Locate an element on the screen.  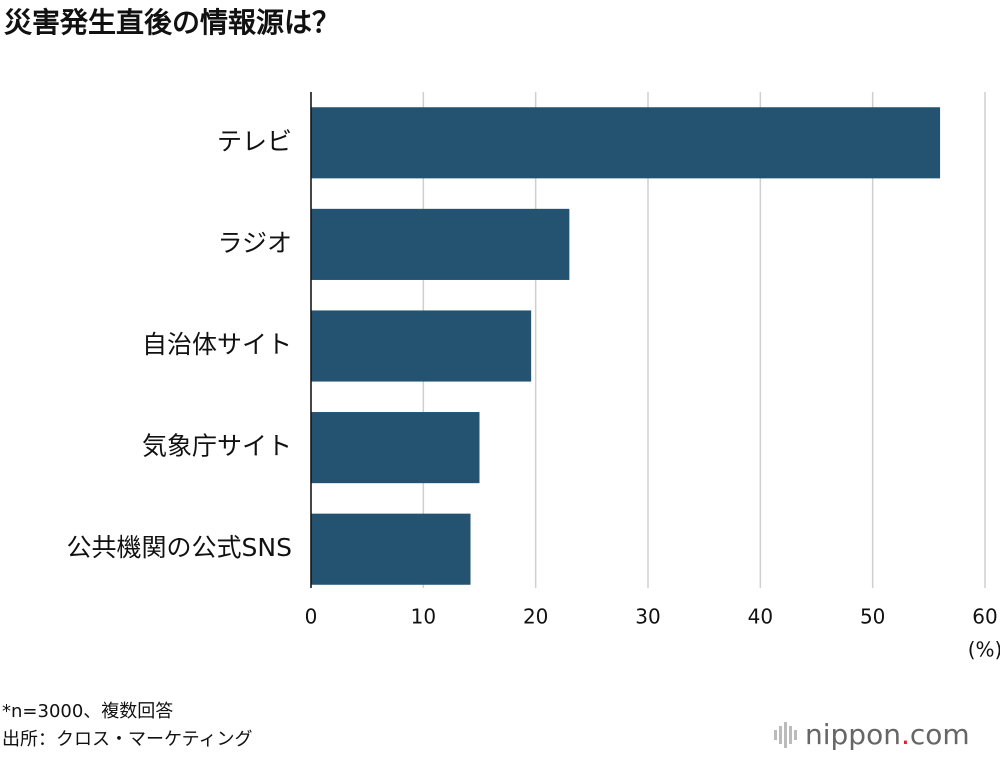
x-tick-label: 20 is located at coordinates (535, 617).